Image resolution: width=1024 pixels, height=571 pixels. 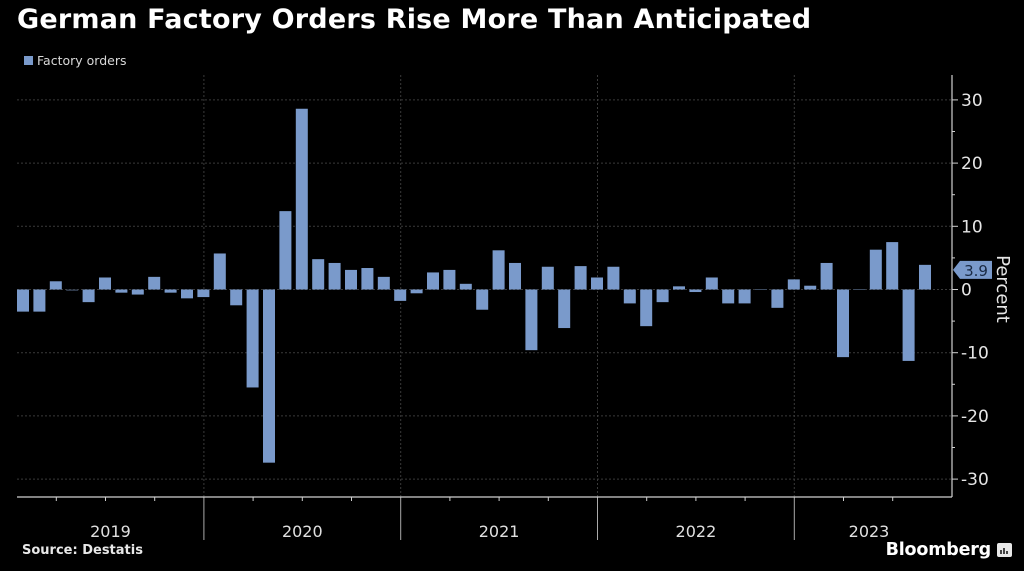 What do you see at coordinates (869, 531) in the screenshot?
I see `x-year-label: 2023` at bounding box center [869, 531].